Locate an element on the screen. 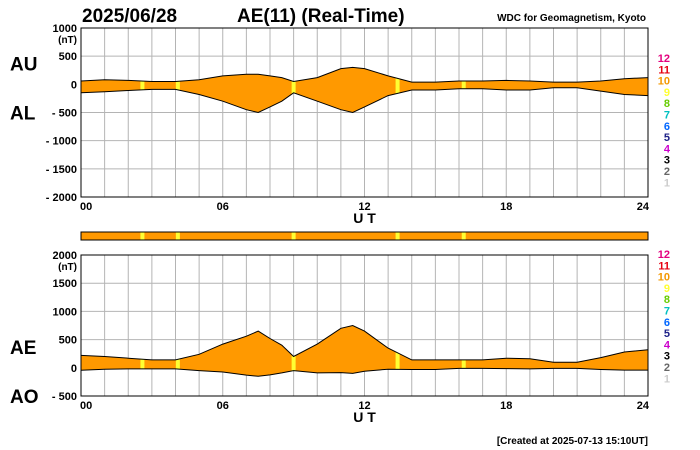 Image resolution: width=700 pixels, height=450 pixels. plot-title: AE(11) (Real-Time) is located at coordinates (321, 16).